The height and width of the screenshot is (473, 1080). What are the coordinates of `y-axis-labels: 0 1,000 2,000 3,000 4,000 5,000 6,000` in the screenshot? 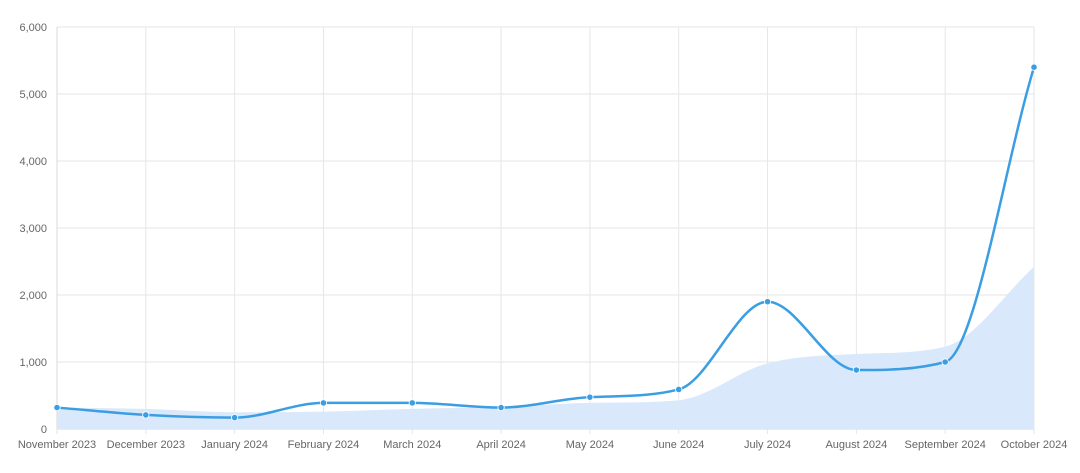 It's located at (33, 229).